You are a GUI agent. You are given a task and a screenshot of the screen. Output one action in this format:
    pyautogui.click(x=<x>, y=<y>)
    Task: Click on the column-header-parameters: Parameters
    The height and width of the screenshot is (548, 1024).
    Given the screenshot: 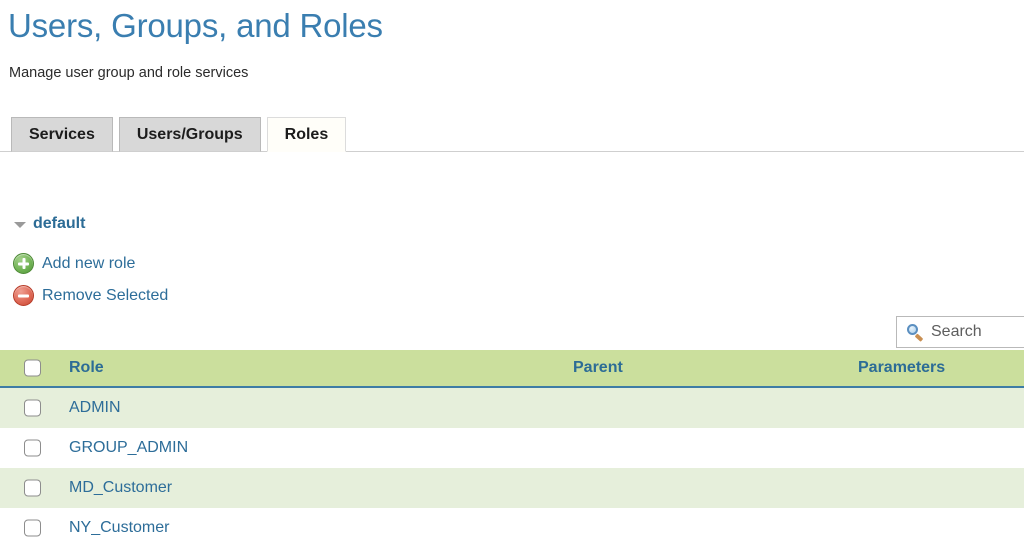 What is the action you would take?
    pyautogui.click(x=902, y=367)
    